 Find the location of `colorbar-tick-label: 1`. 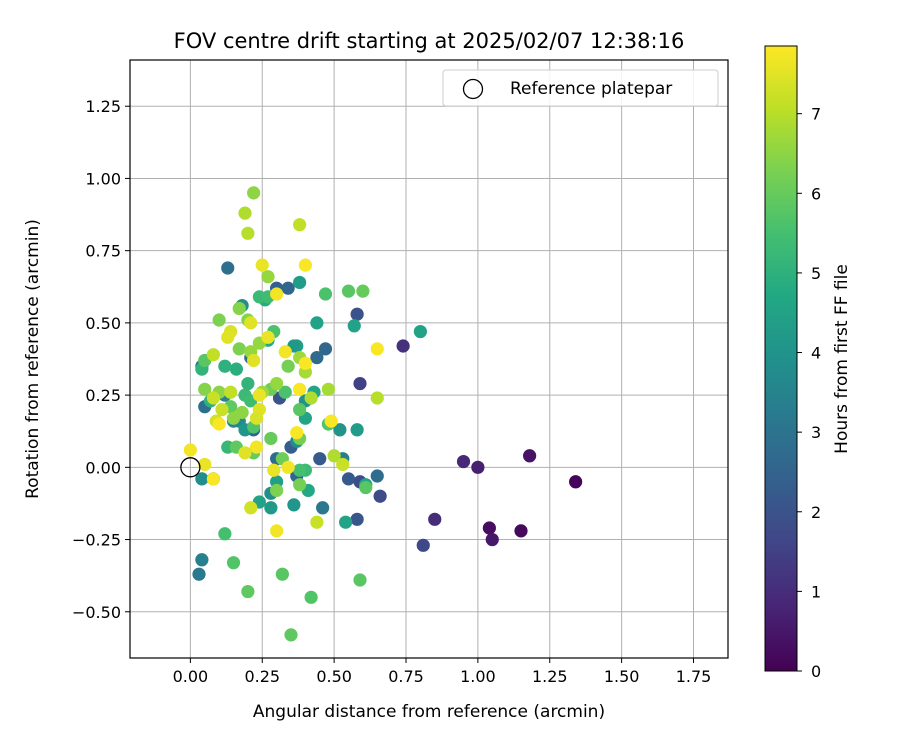

colorbar-tick-label: 1 is located at coordinates (816, 591).